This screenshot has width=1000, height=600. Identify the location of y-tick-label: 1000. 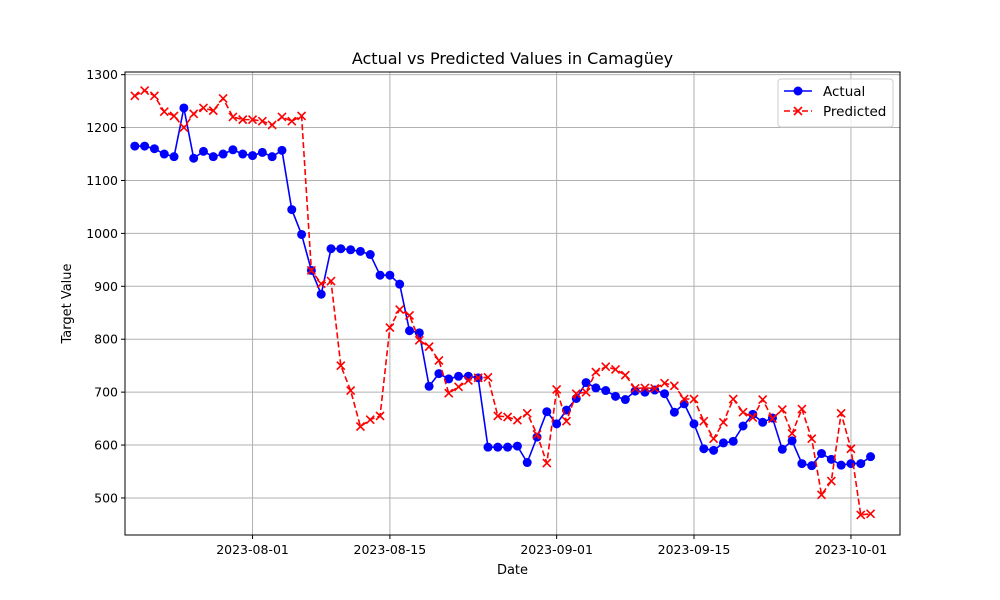
(102, 233).